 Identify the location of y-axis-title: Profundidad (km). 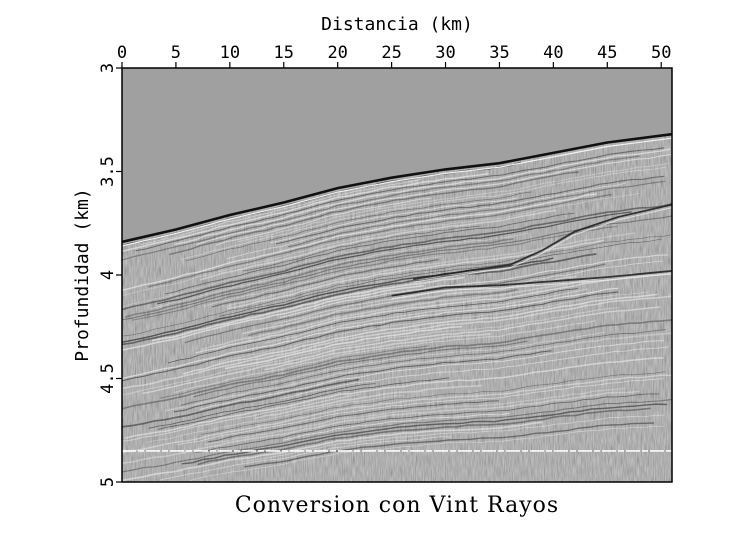
(82, 274).